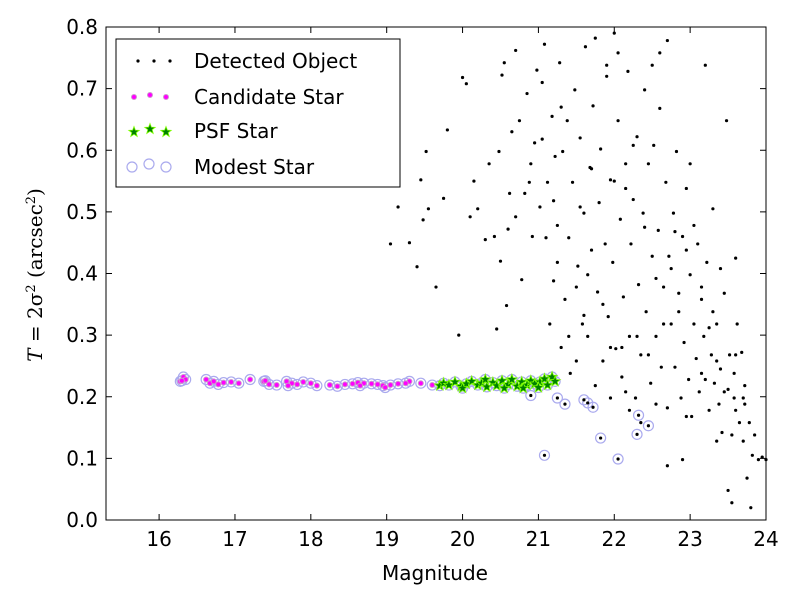 Image resolution: width=800 pixels, height=600 pixels. I want to click on y-tick-label: 0.6, so click(82, 150).